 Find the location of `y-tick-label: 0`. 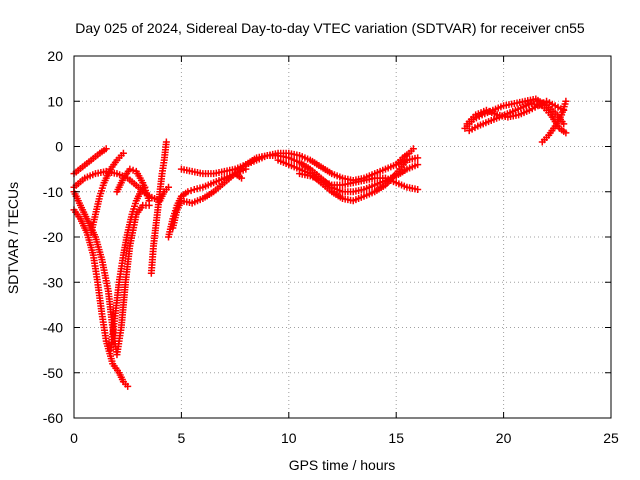

y-tick-label: 0 is located at coordinates (59, 147).